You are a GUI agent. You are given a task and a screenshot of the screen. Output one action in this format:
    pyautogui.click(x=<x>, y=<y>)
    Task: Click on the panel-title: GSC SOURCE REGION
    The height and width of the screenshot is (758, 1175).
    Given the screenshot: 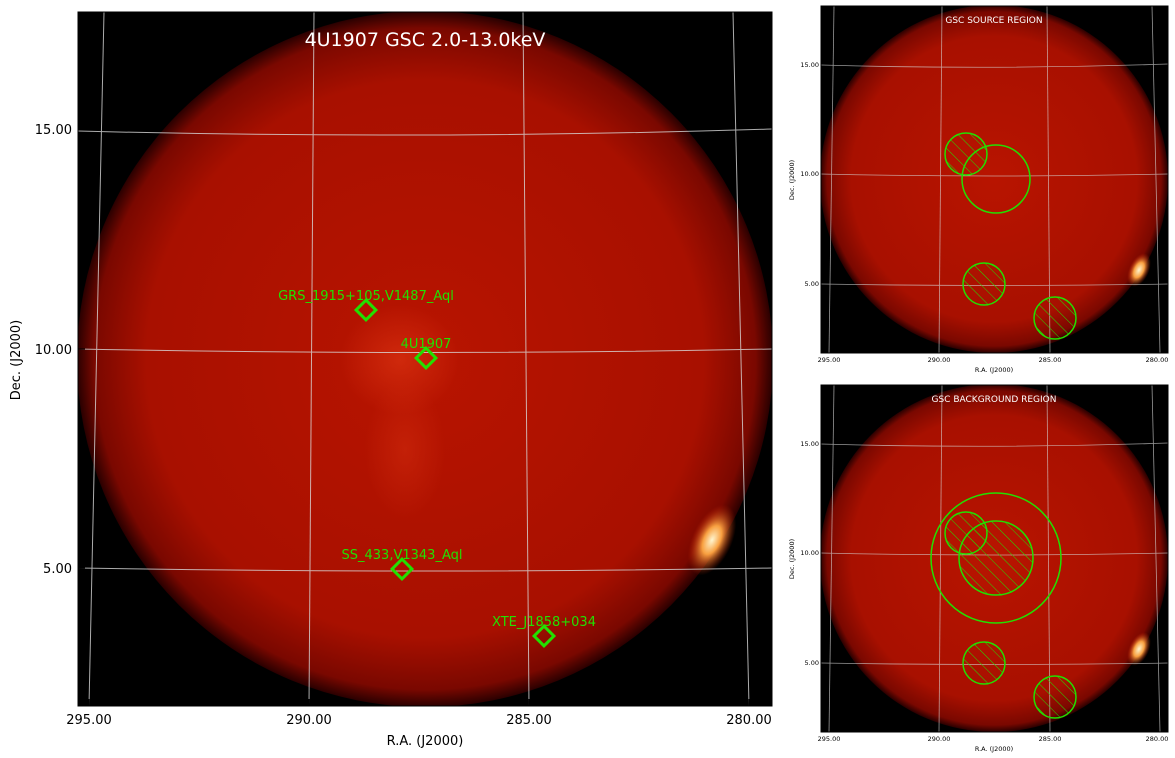 What is the action you would take?
    pyautogui.click(x=993, y=21)
    